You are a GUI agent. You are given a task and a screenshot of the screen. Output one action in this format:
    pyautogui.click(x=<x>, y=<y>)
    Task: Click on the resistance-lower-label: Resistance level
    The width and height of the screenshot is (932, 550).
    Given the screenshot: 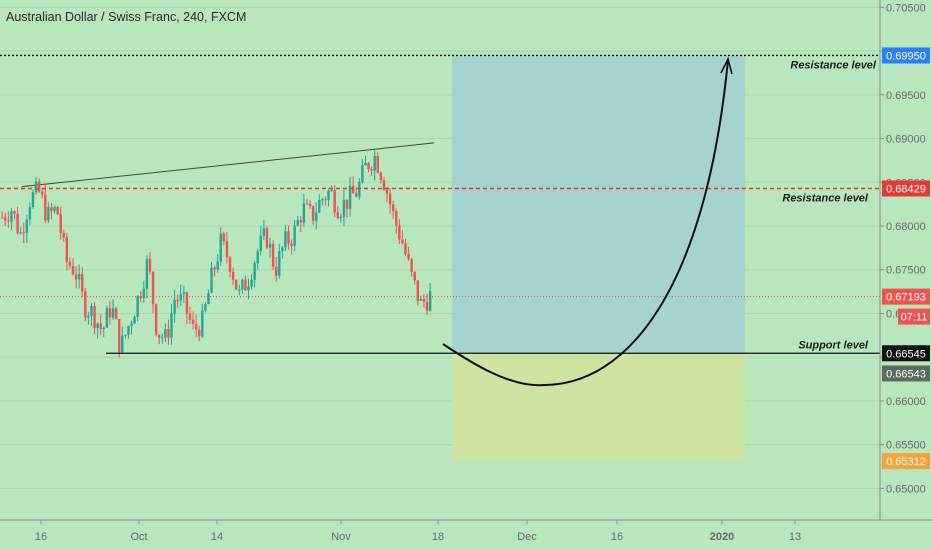 What is the action you would take?
    pyautogui.click(x=825, y=198)
    